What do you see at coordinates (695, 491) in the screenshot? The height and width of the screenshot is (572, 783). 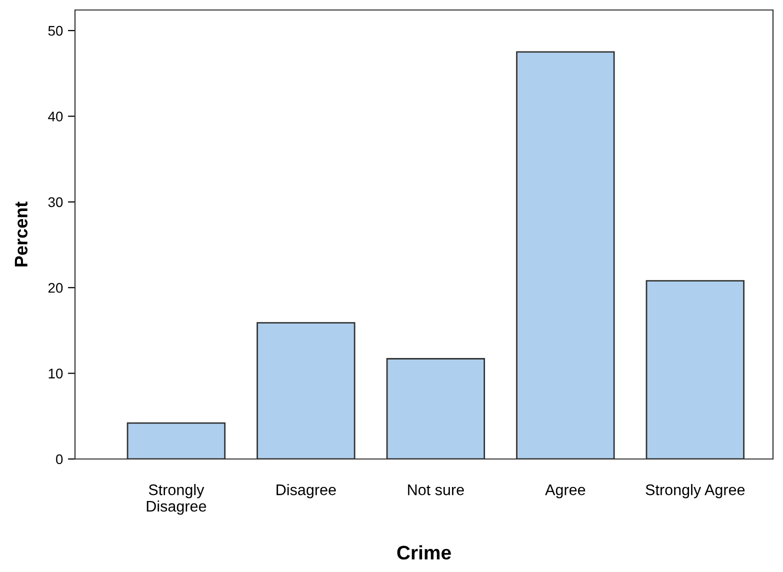 I see `x-tick-label: Strongly Agree` at bounding box center [695, 491].